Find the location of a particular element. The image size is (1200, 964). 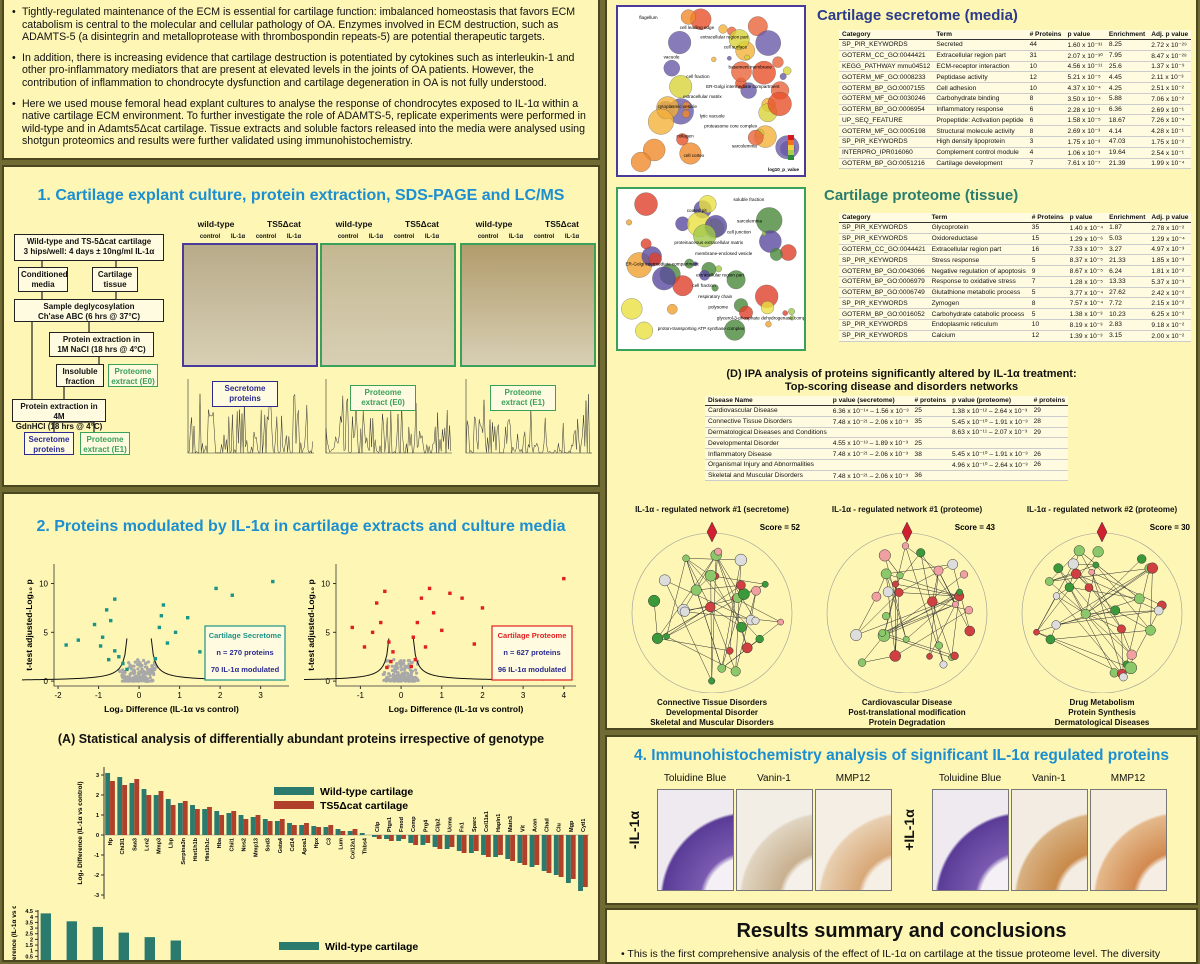

table-cell: 2.51 x 10⁻² is located at coordinates (1169, 88).